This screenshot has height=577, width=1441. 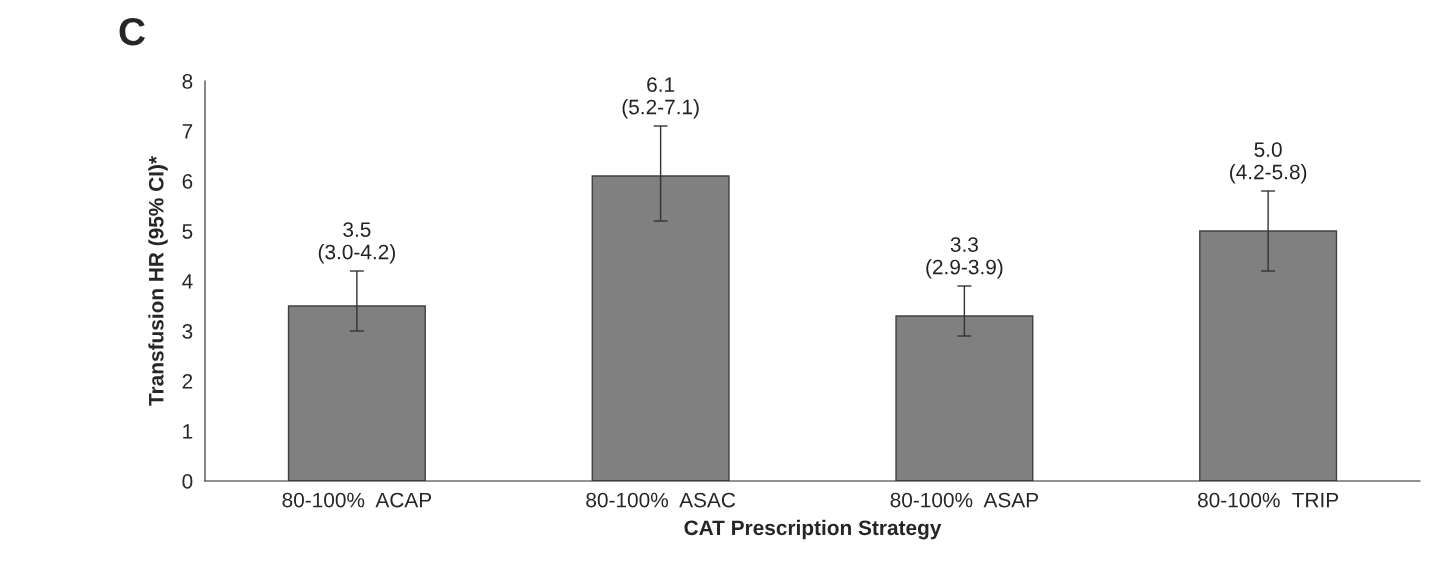 What do you see at coordinates (187, 331) in the screenshot?
I see `y-tick-label: 3` at bounding box center [187, 331].